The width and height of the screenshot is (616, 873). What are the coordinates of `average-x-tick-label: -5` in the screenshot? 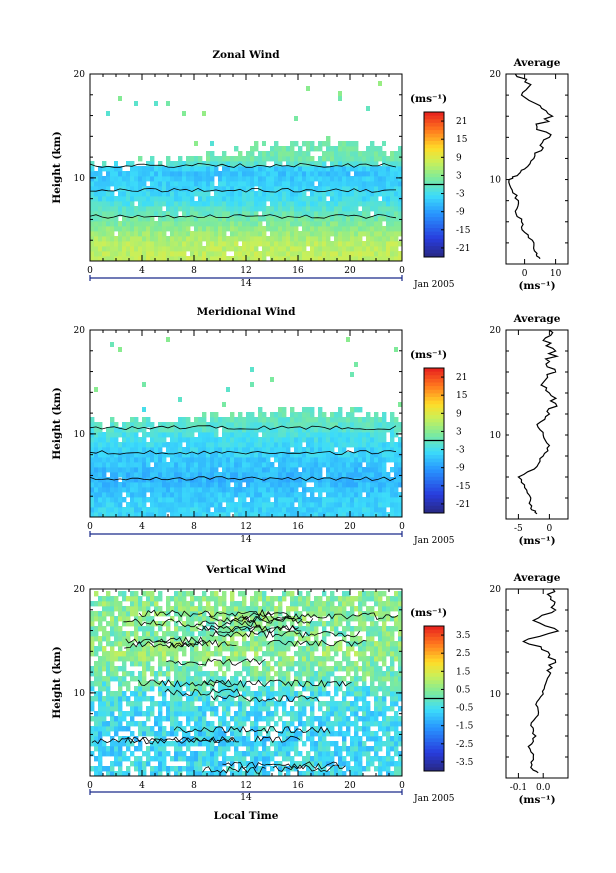 It's located at (518, 529).